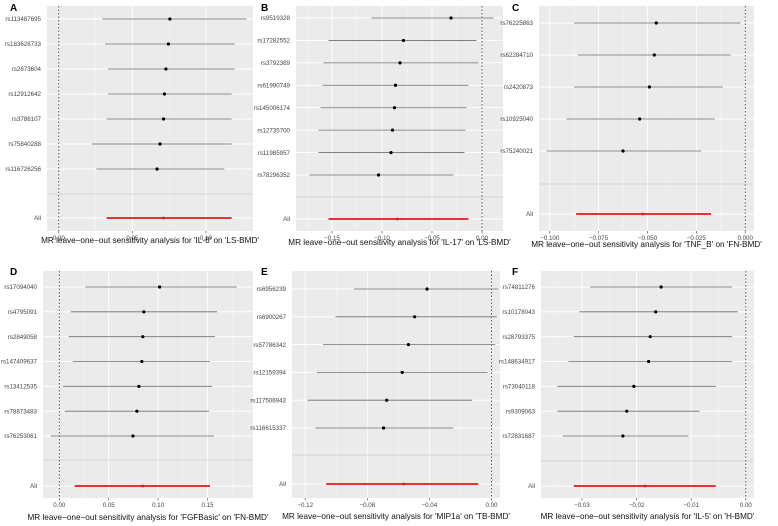  What do you see at coordinates (272, 108) in the screenshot?
I see `snp-label: rs145006174` at bounding box center [272, 108].